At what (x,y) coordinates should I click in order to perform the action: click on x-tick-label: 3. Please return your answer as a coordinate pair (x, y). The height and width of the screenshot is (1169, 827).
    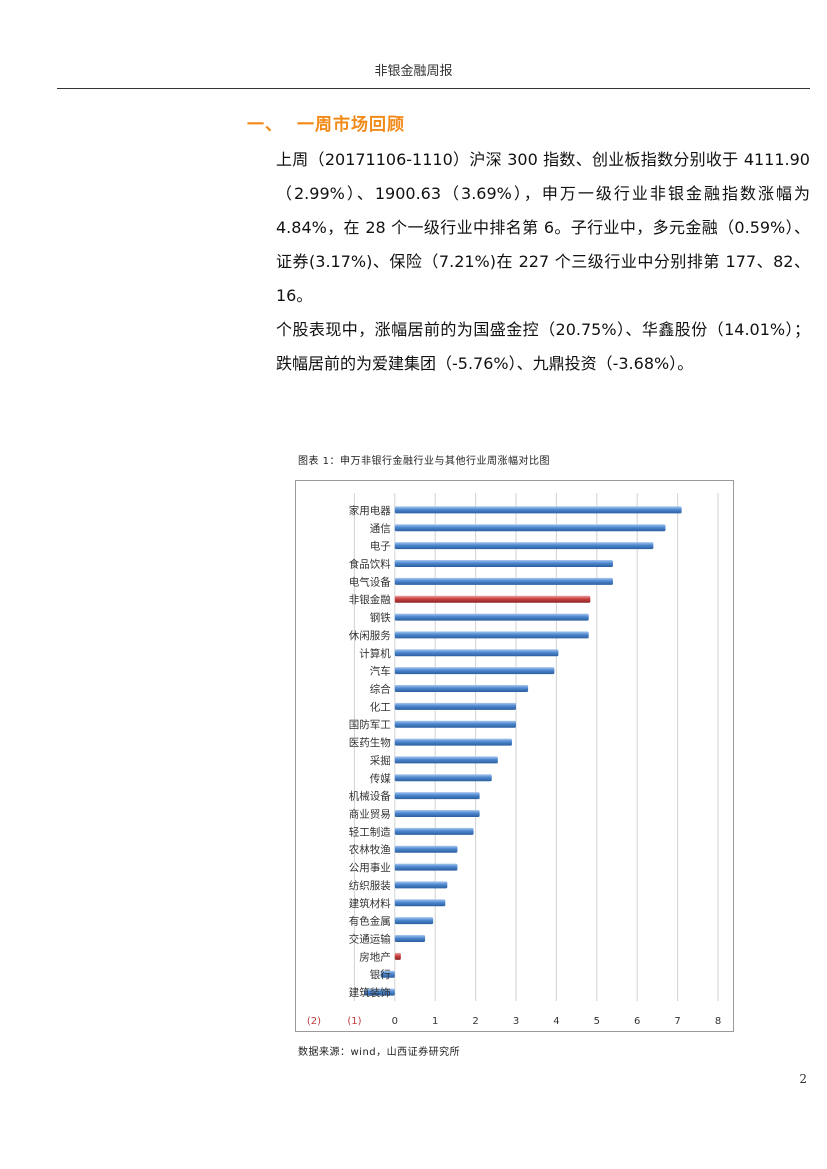
    Looking at the image, I should click on (516, 1021).